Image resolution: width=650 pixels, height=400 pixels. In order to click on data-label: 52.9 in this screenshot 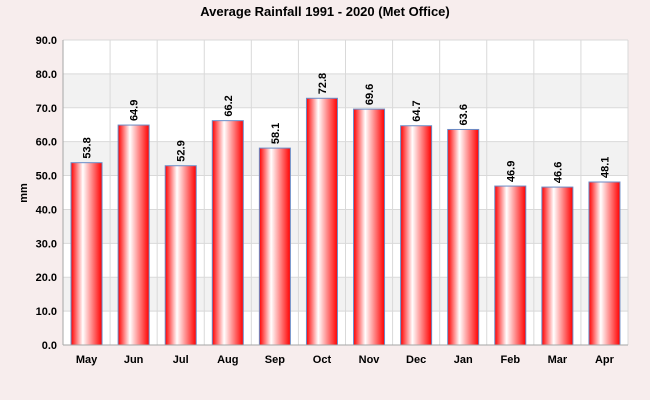, I will do `click(182, 150)`.